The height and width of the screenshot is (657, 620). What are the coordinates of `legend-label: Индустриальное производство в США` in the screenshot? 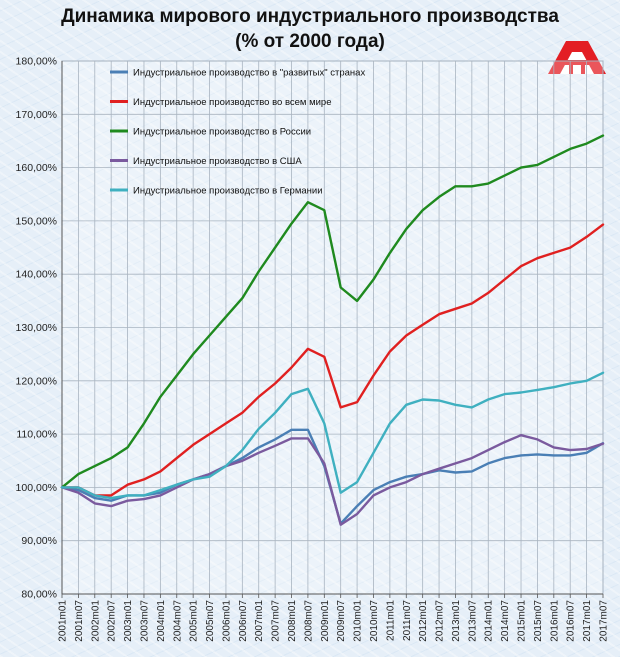 It's located at (217, 161).